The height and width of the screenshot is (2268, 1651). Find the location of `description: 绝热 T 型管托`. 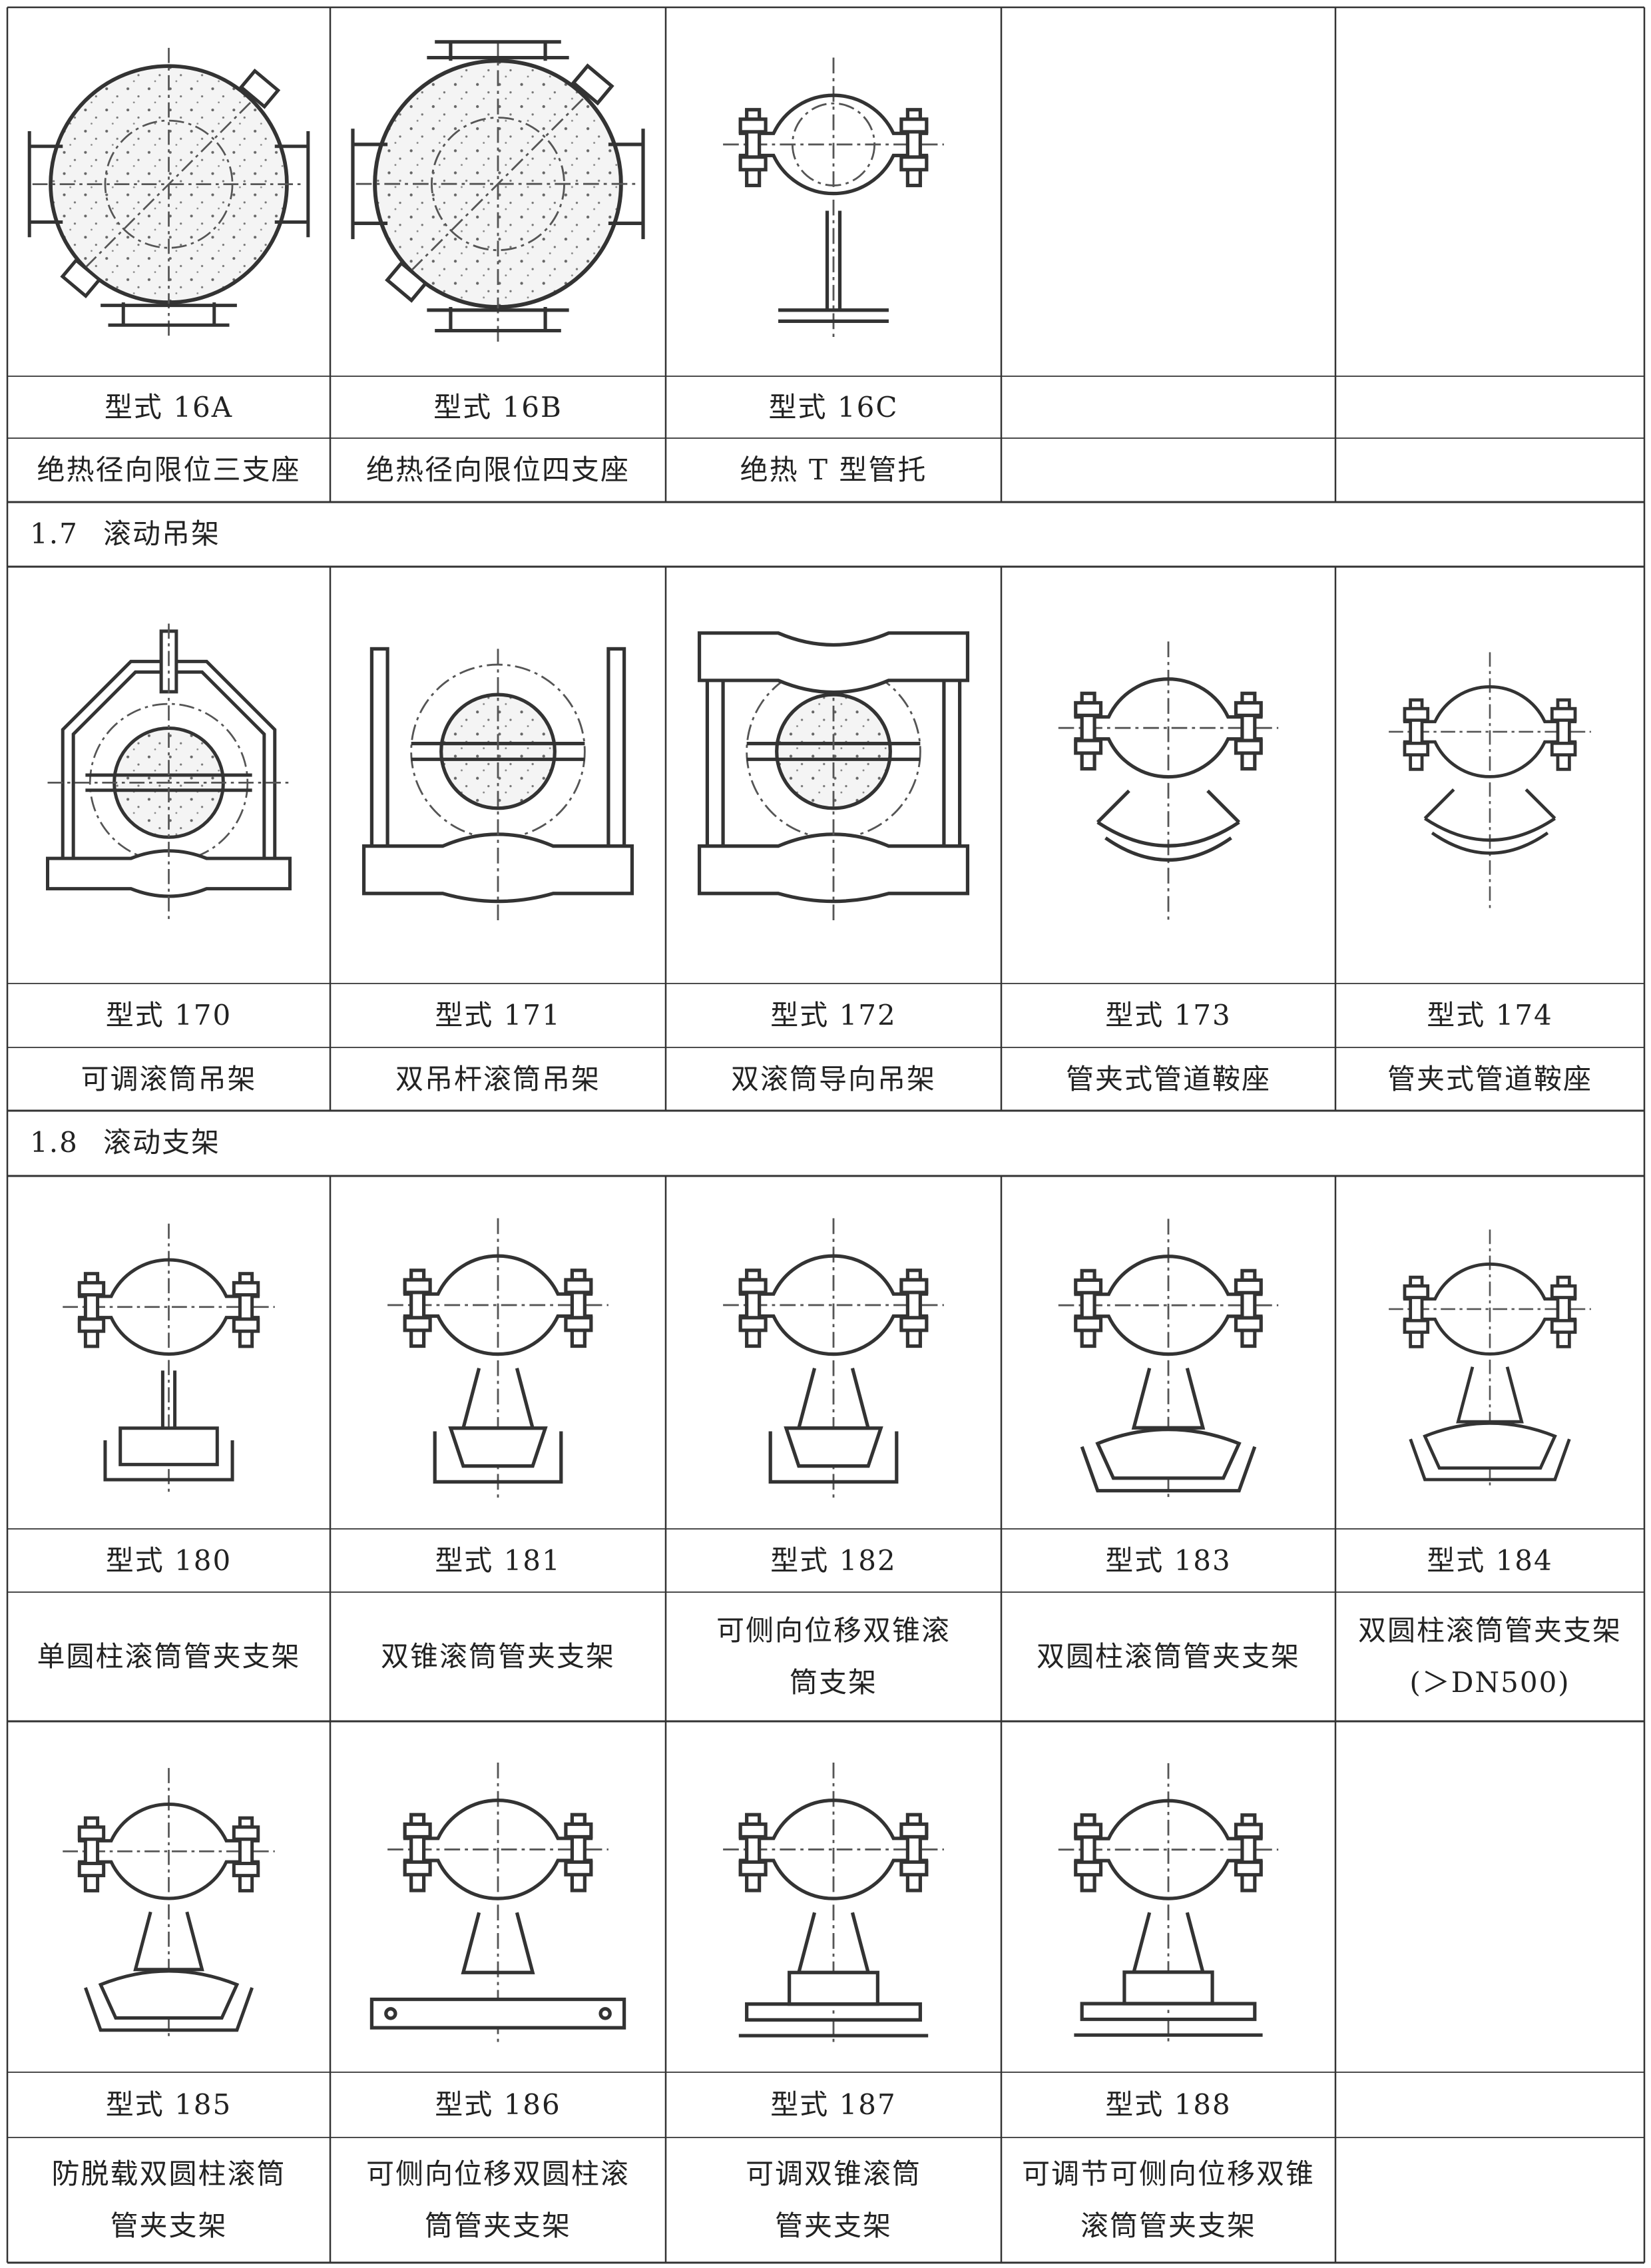

description: 绝热 T 型管托 is located at coordinates (834, 469).